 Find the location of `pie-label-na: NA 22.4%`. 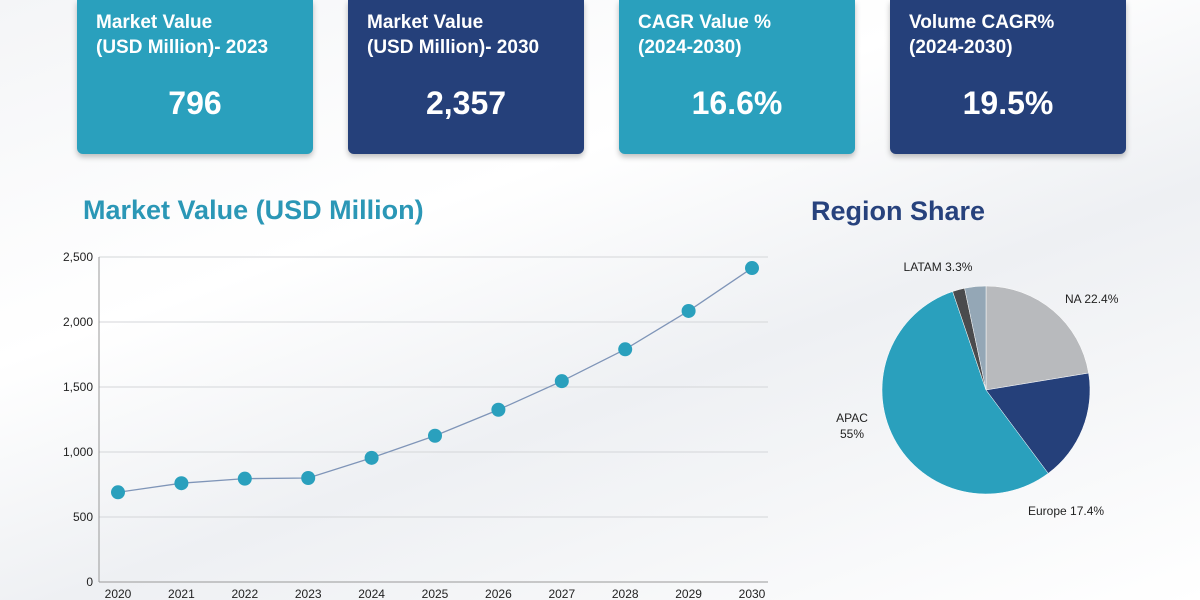

pie-label-na: NA 22.4% is located at coordinates (1092, 299).